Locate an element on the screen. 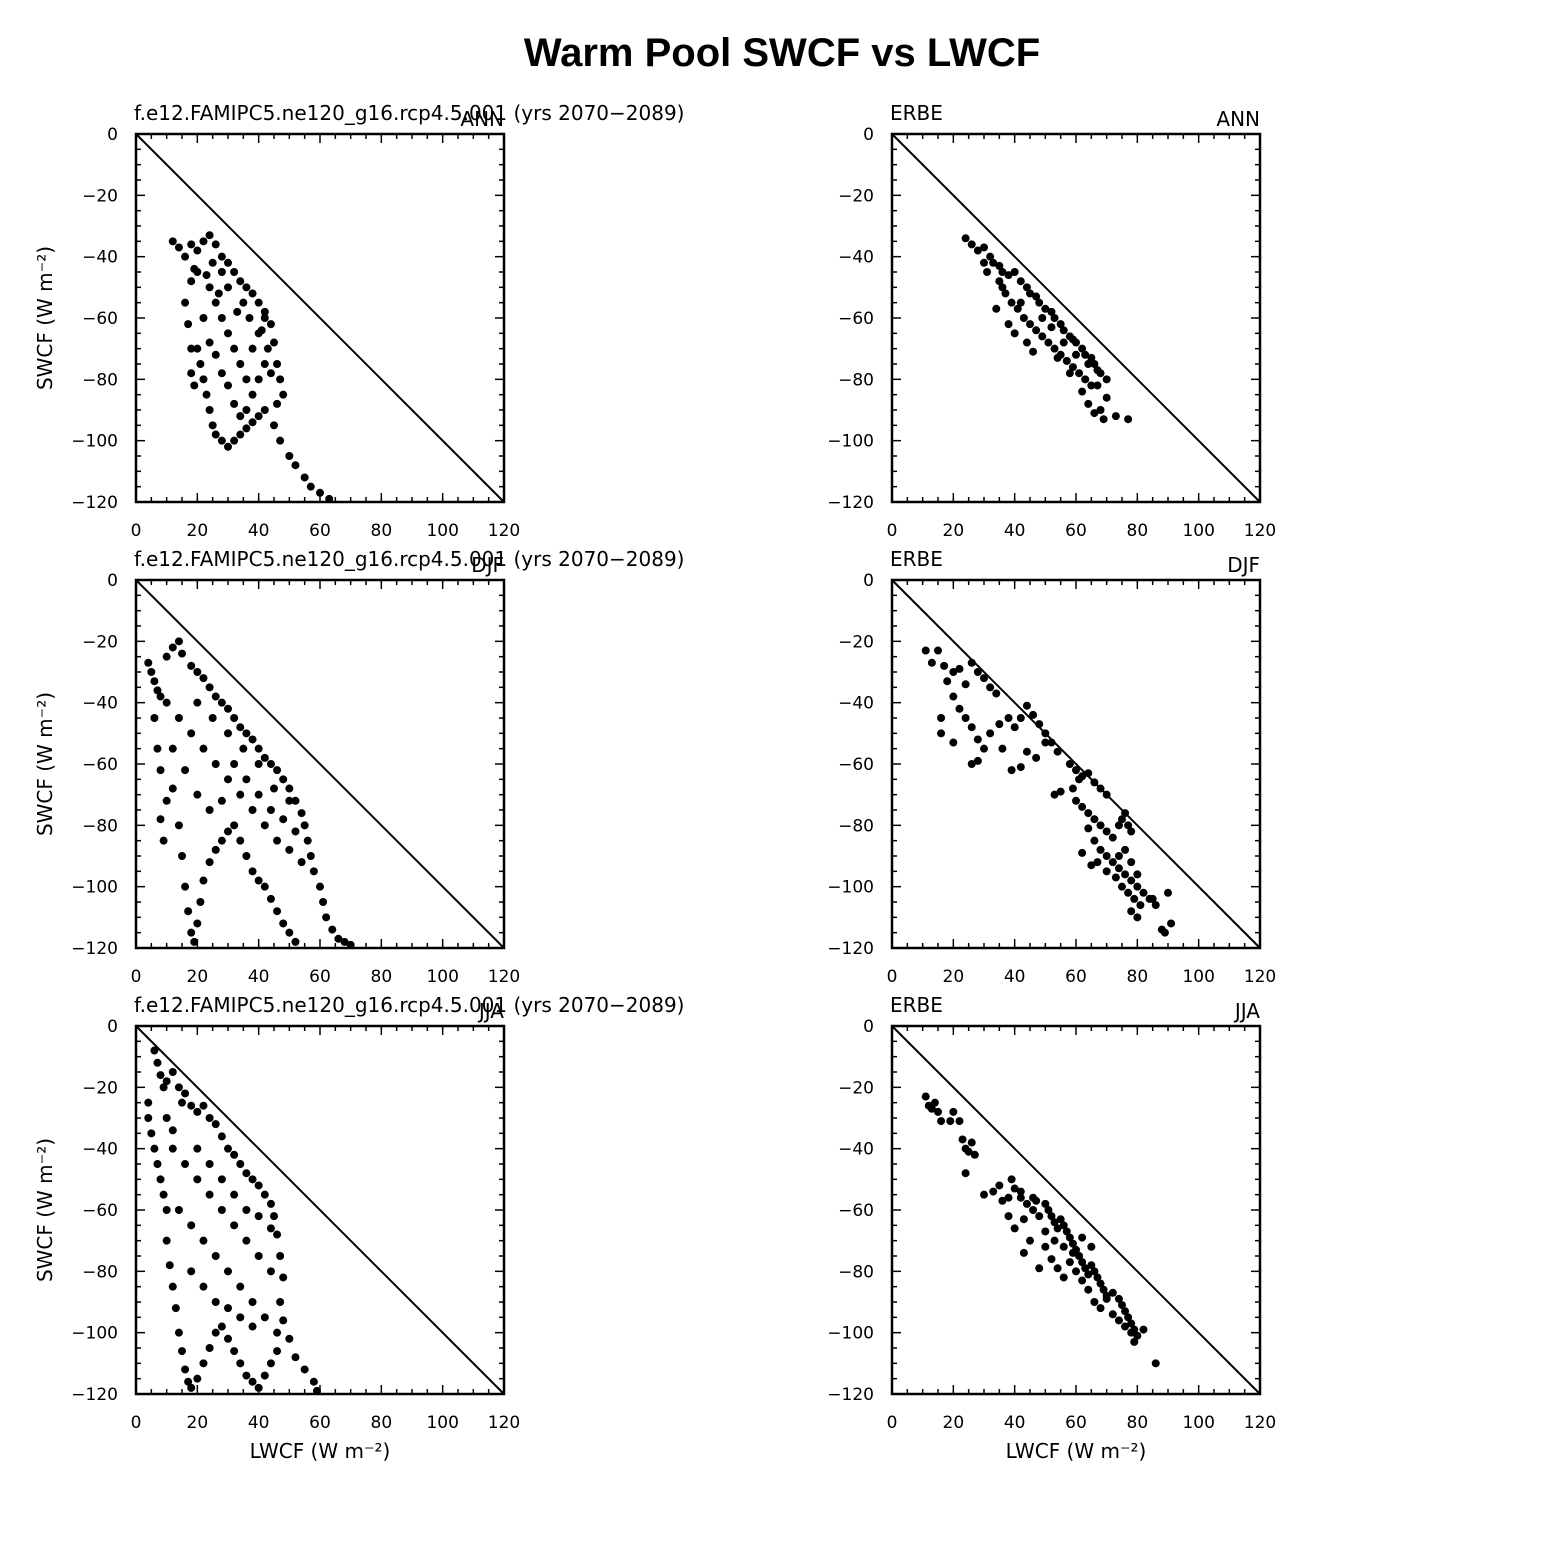 The width and height of the screenshot is (1563, 1563). reference-line is located at coordinates (320, 318).